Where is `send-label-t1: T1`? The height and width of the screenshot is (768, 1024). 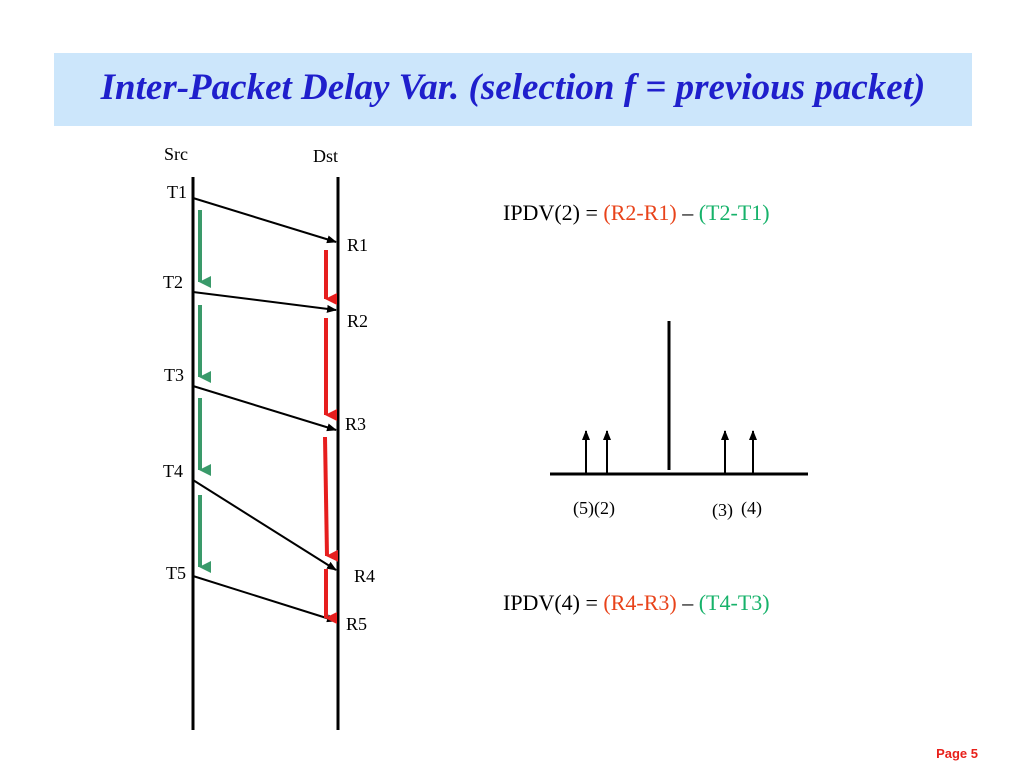 send-label-t1: T1 is located at coordinates (177, 192).